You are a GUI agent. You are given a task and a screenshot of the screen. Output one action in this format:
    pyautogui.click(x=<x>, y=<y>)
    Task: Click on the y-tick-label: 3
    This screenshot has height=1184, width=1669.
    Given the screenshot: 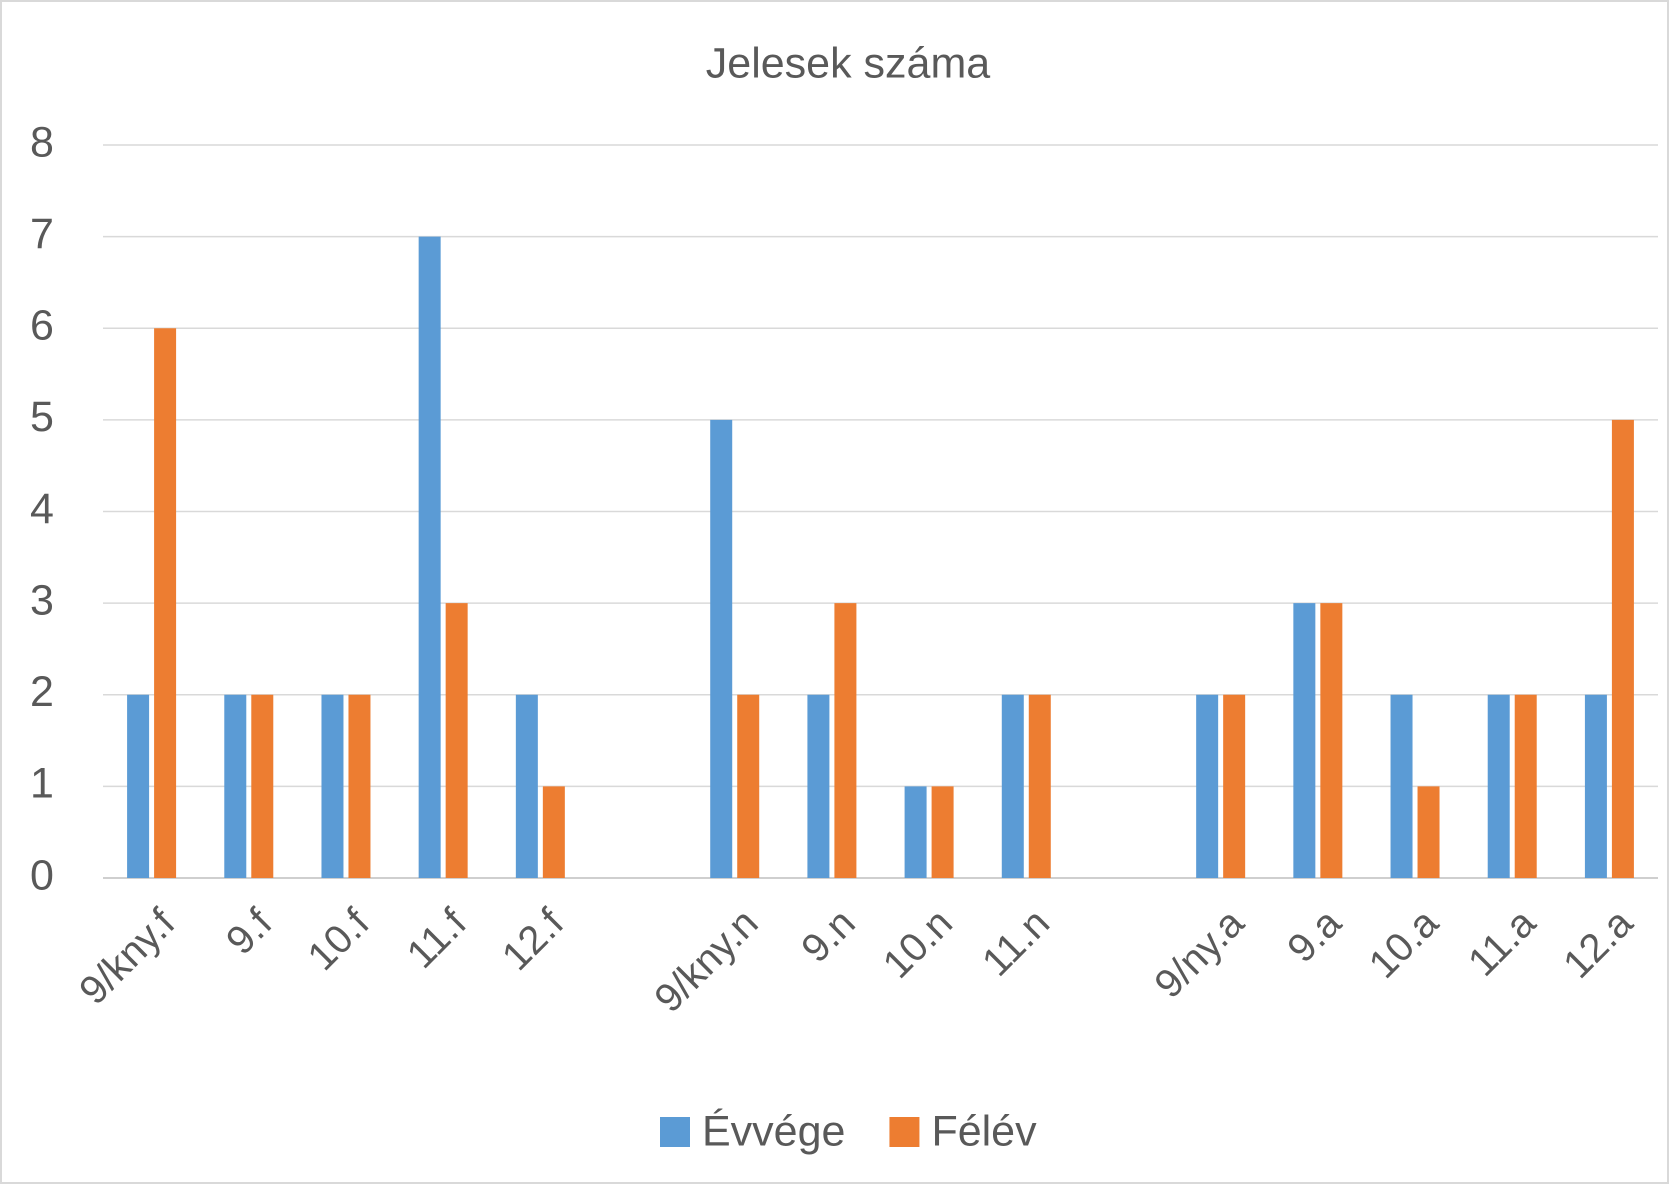 What is the action you would take?
    pyautogui.click(x=42, y=600)
    